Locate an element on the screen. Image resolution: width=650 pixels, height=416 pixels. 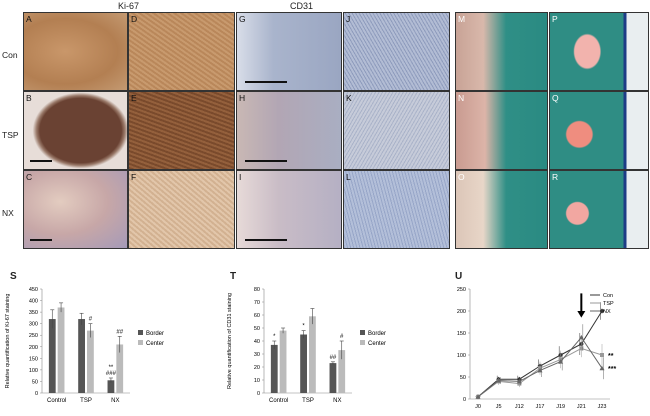
panel-ki67-nx-high: F is located at coordinates (181, 209).